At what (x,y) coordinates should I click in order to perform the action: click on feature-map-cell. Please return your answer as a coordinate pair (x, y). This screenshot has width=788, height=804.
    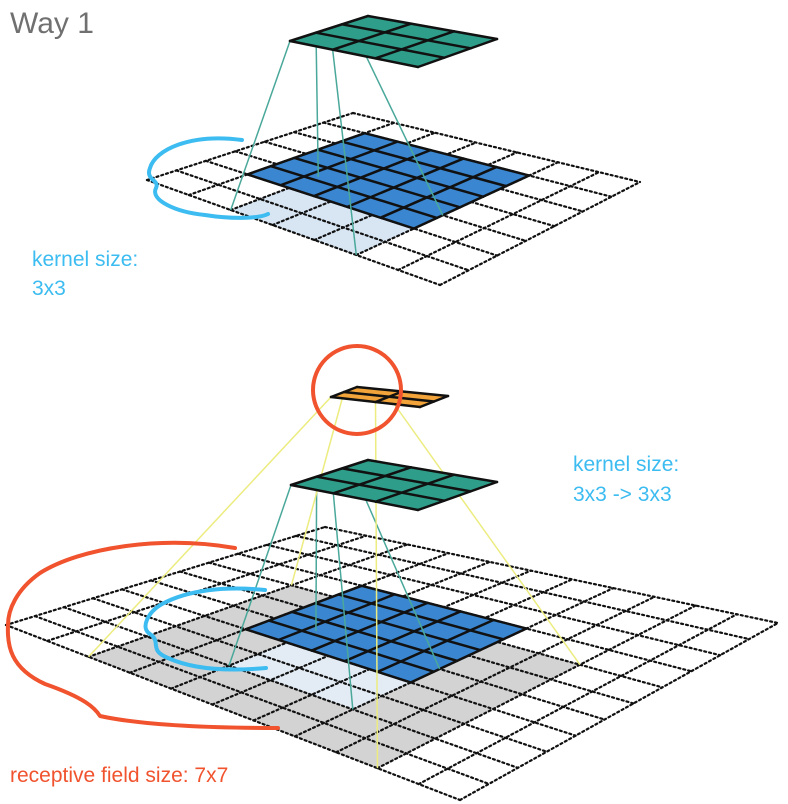
    Looking at the image, I should click on (276, 176).